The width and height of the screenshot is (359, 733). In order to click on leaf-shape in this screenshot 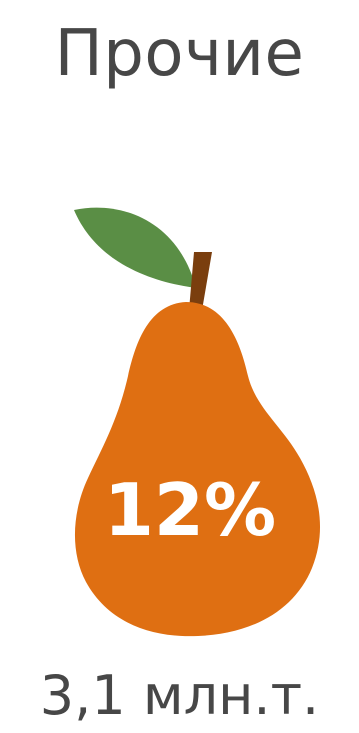, I will do `click(135, 247)`.